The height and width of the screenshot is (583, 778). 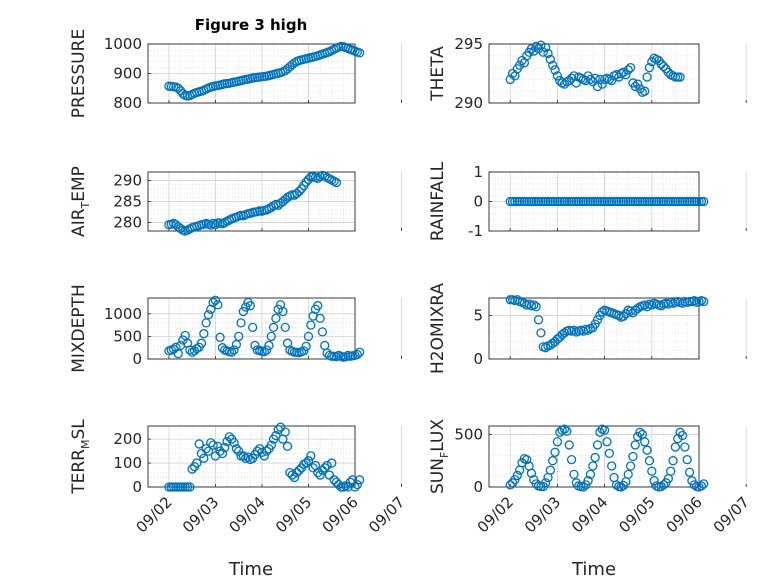 I want to click on y-axis-label: H2OMIXRA, so click(x=438, y=328).